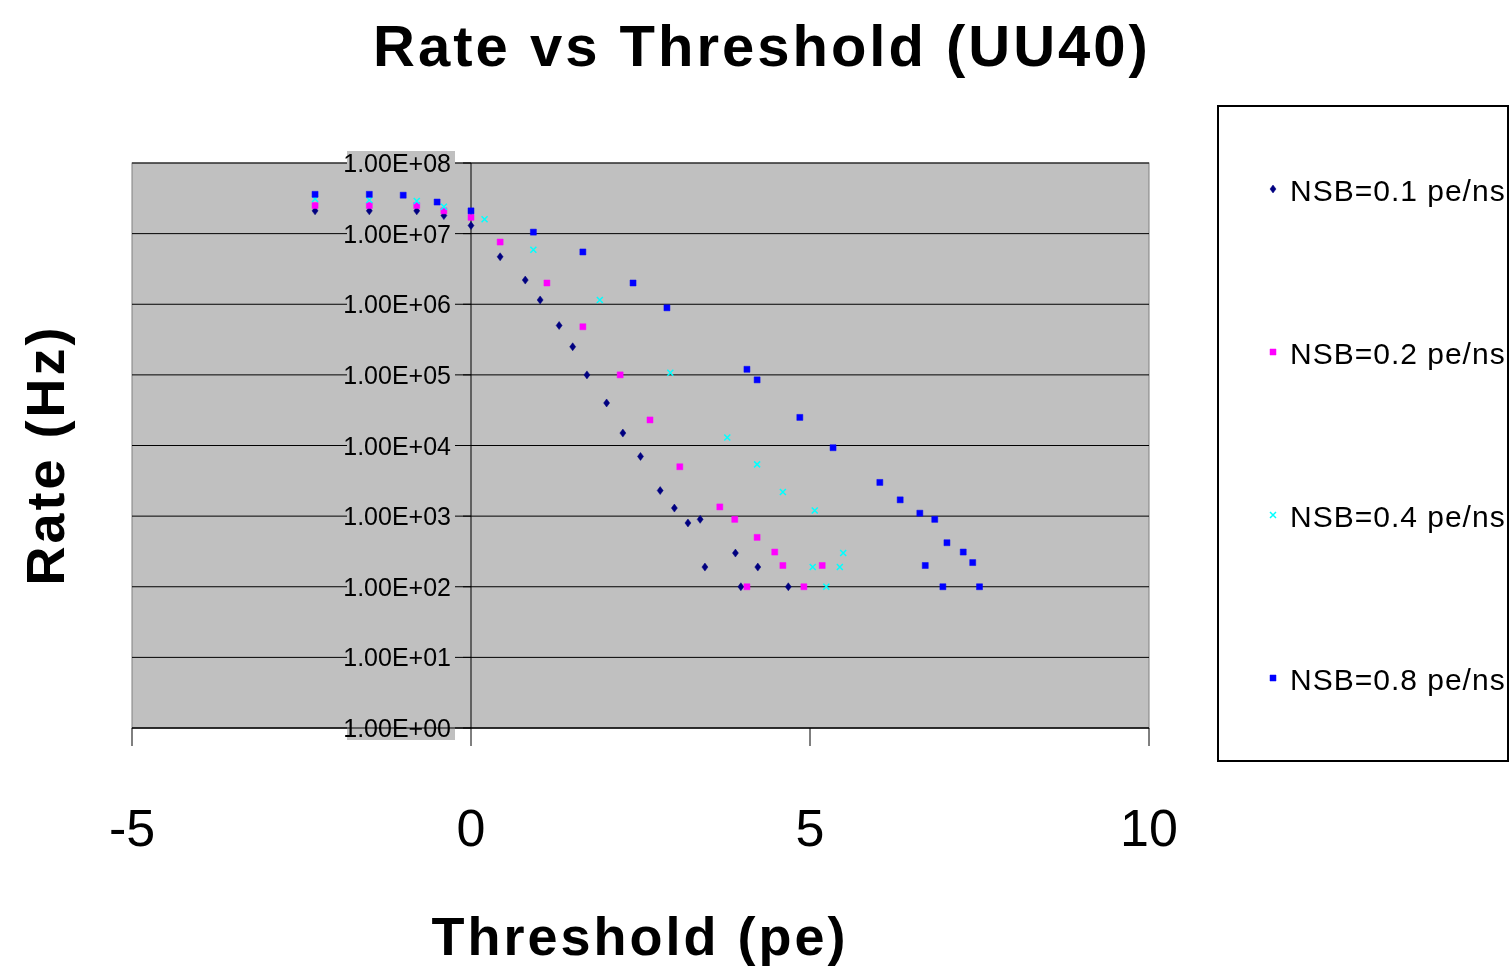  Describe the element at coordinates (762, 45) in the screenshot. I see `chart-title: Rate vs Threshold (UU40)` at that location.